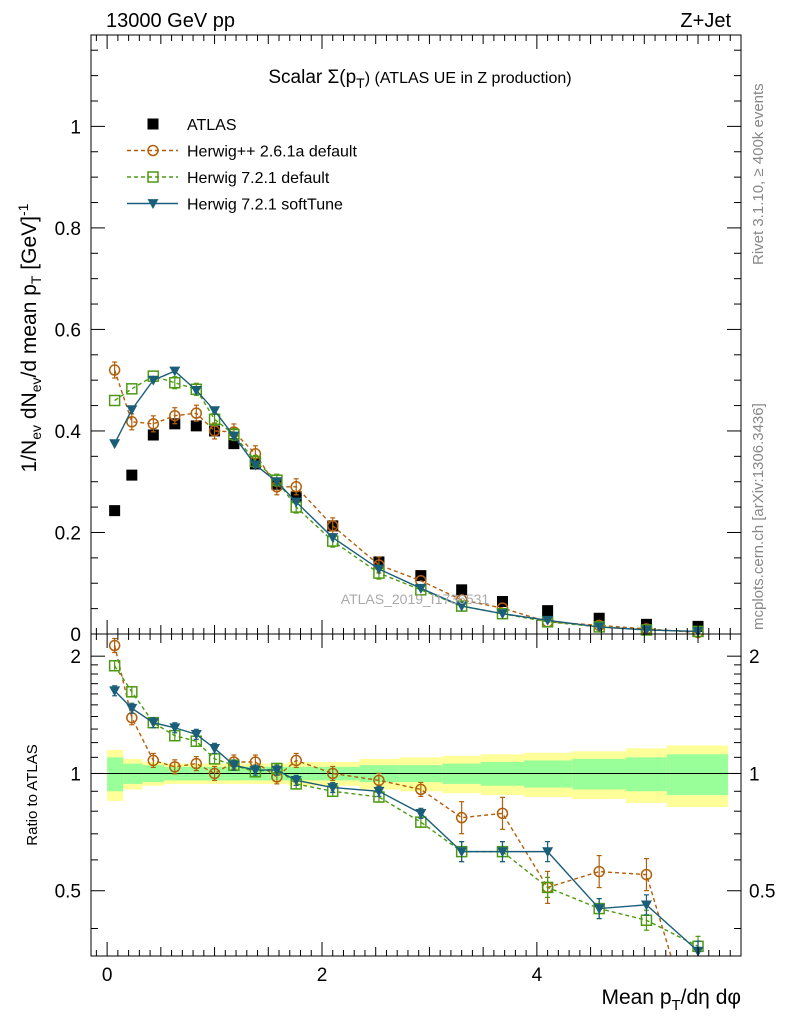 This screenshot has width=786, height=1024. I want to click on x-tick-label-0: 0, so click(107, 975).